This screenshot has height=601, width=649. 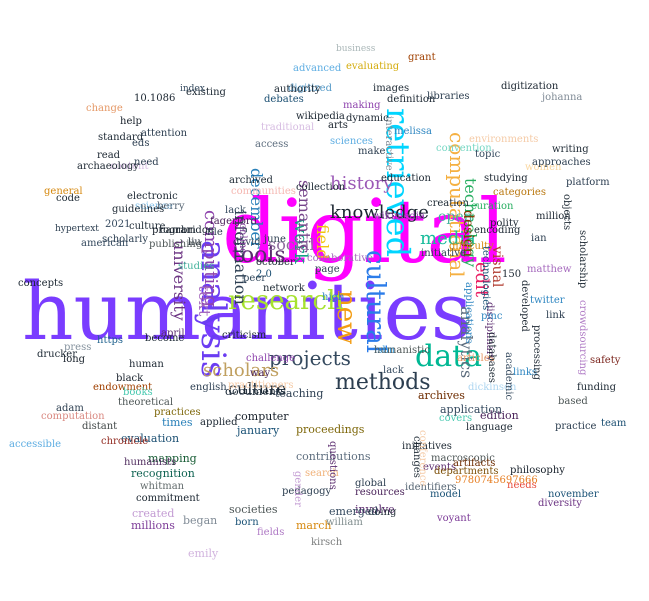 I want to click on cloud-word: technologies, so click(x=485, y=278).